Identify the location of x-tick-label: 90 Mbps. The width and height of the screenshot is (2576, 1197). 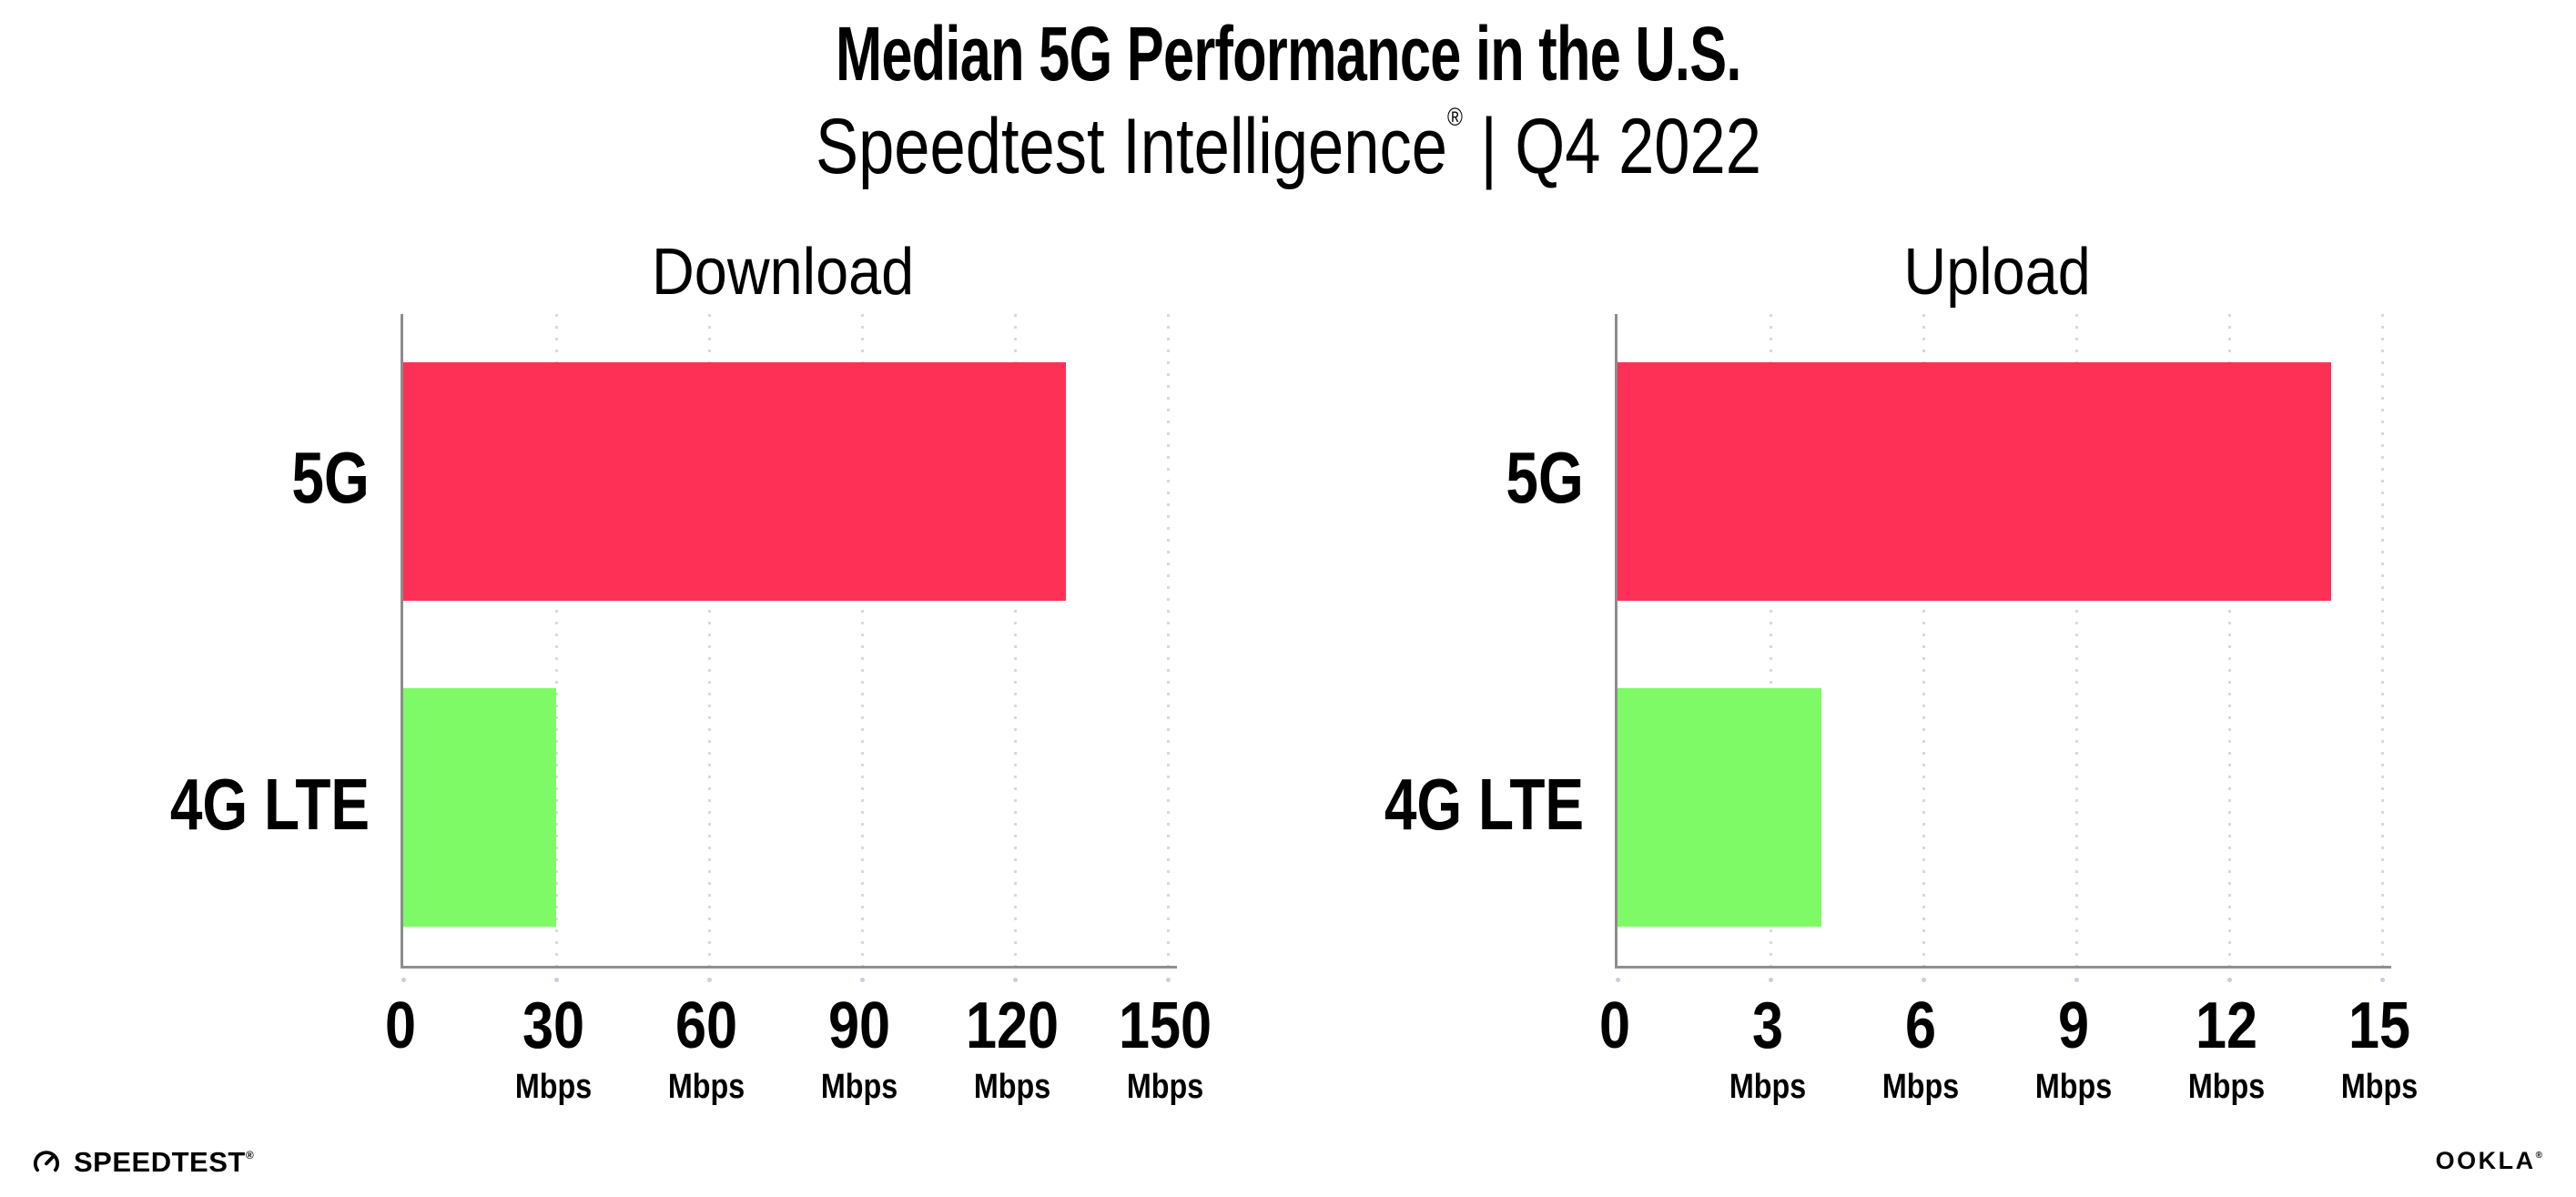
(859, 1049).